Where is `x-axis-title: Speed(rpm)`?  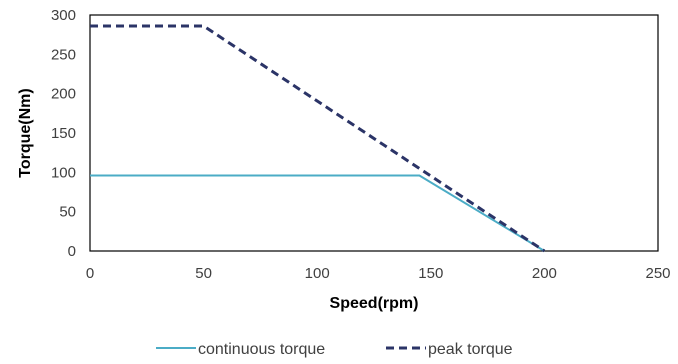
x-axis-title: Speed(rpm) is located at coordinates (374, 303).